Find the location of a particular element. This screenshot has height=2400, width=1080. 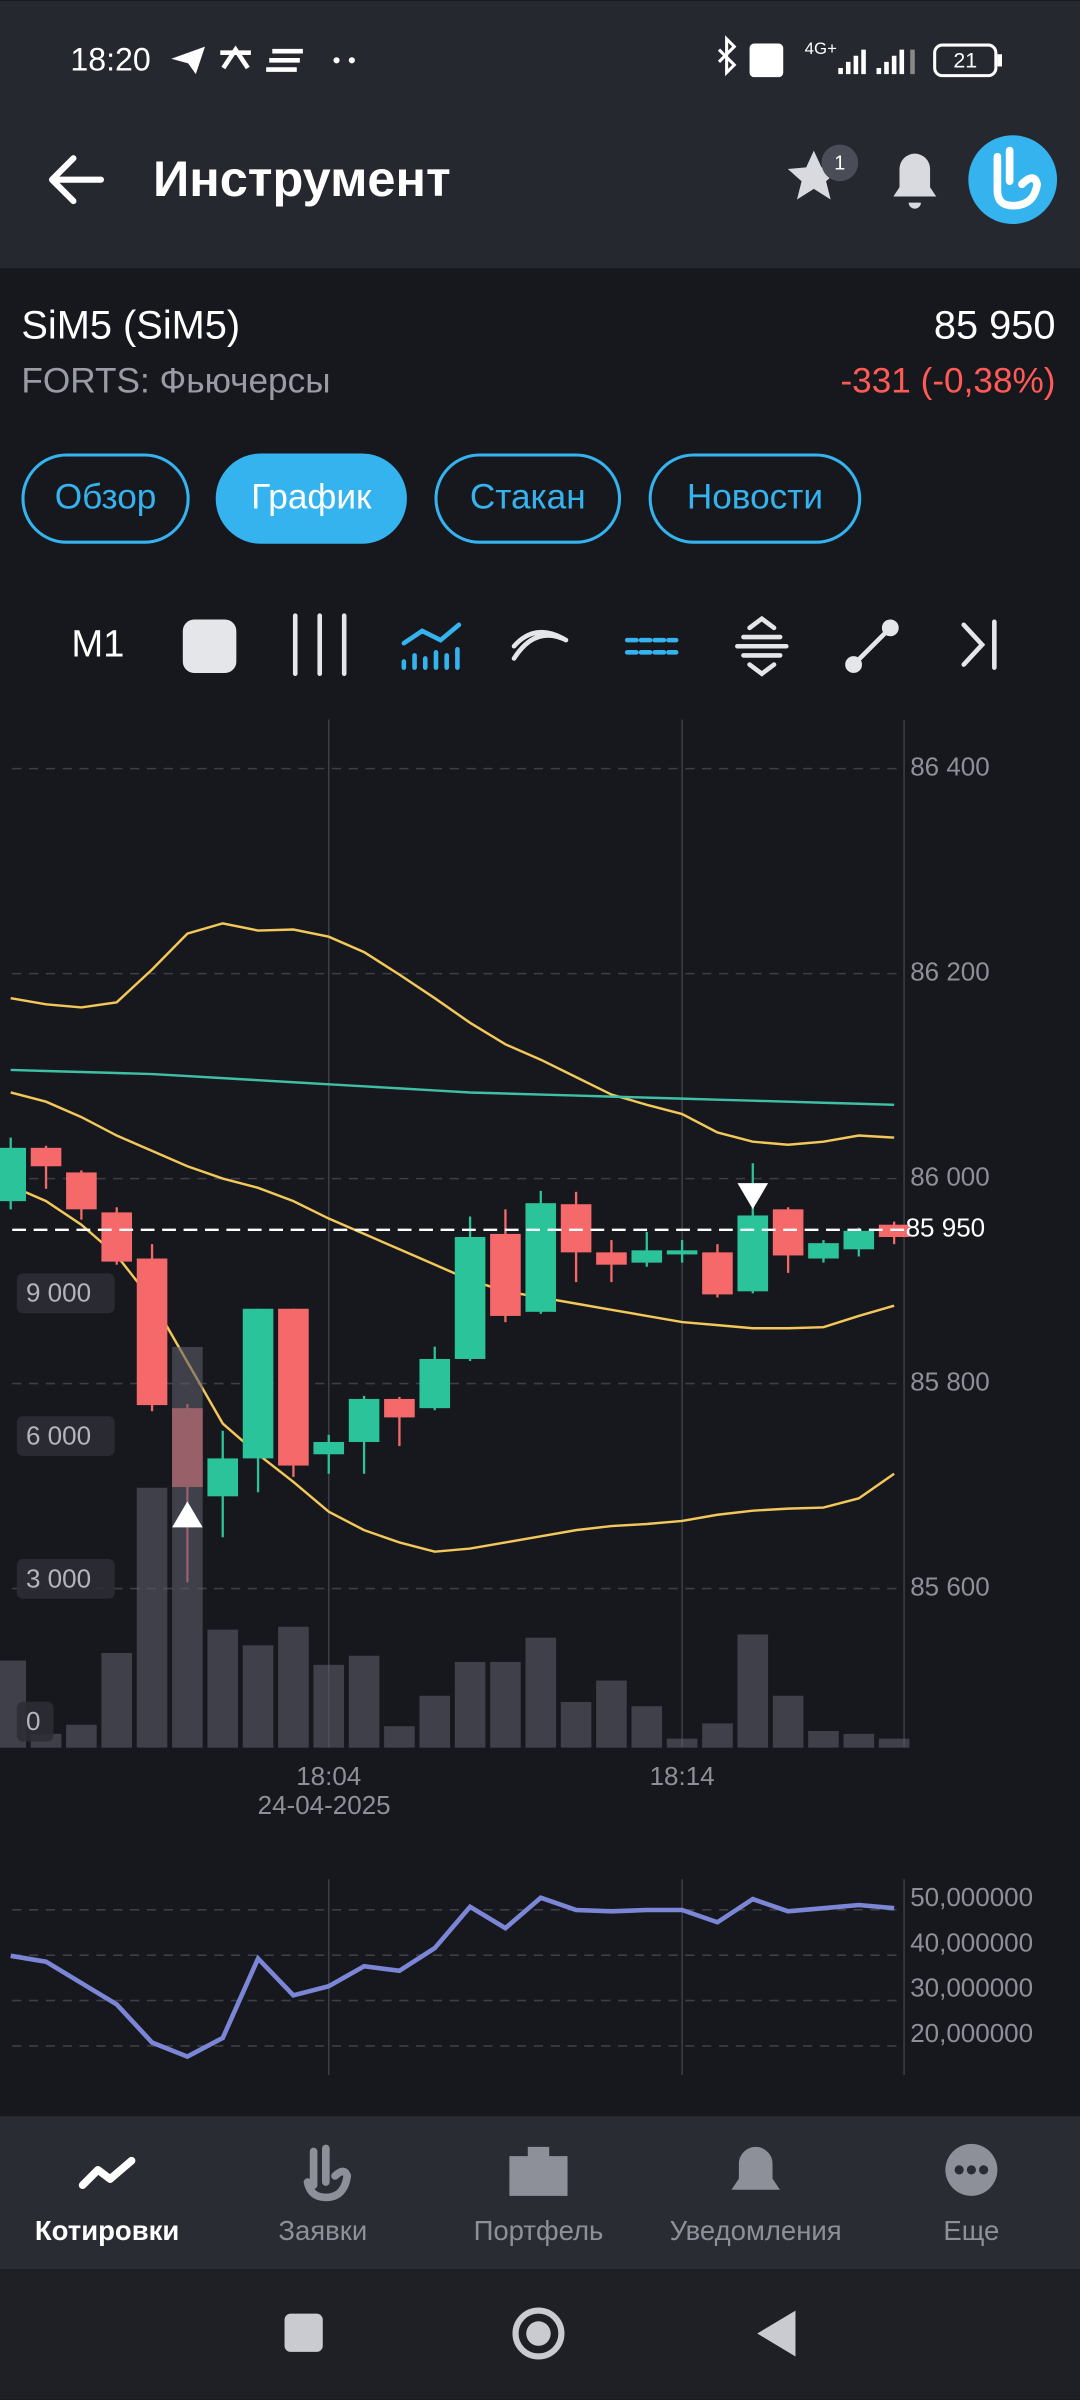

indicators-button is located at coordinates (431, 646).